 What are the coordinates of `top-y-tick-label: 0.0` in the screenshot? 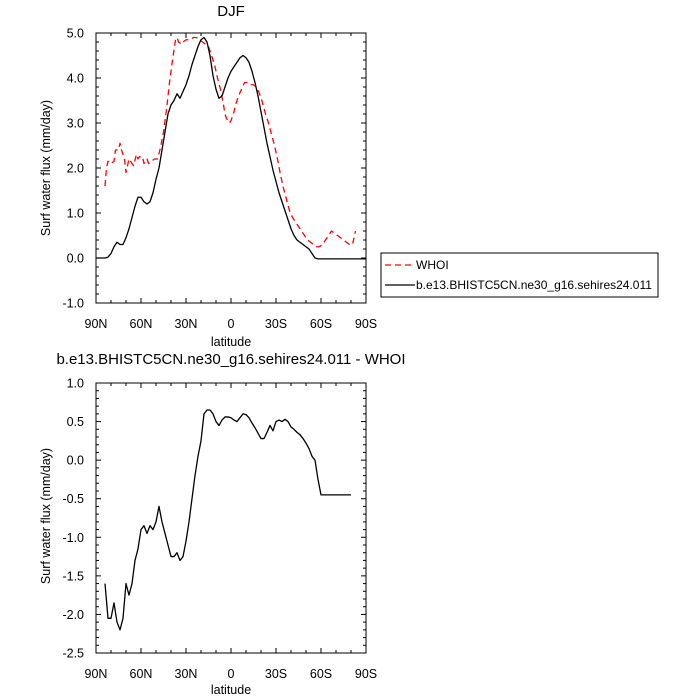 It's located at (75, 259).